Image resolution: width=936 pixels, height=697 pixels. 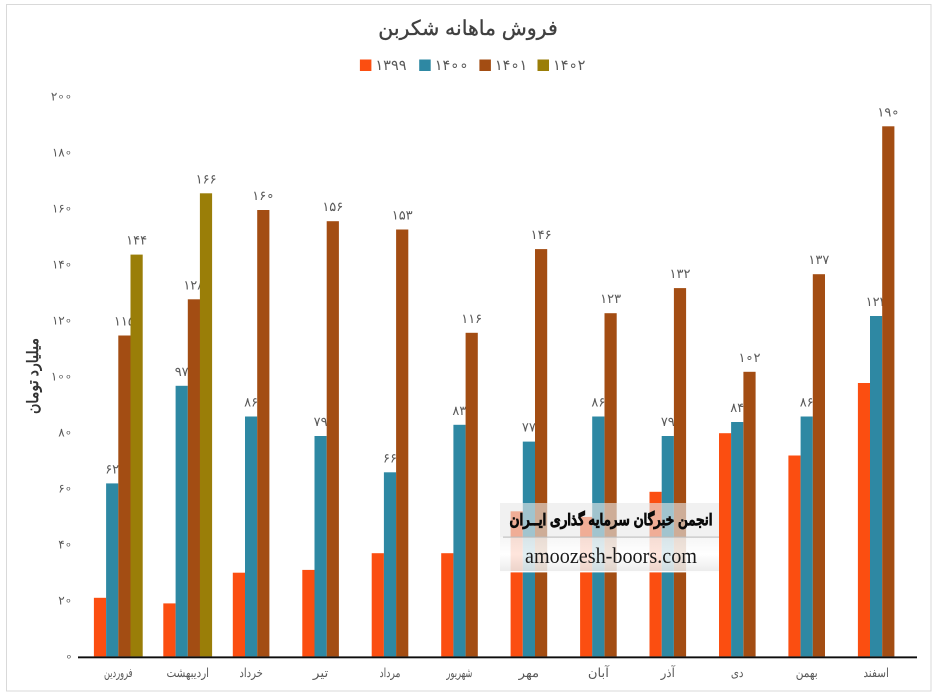 I want to click on svg-text: ۱۳۲, so click(x=680, y=273).